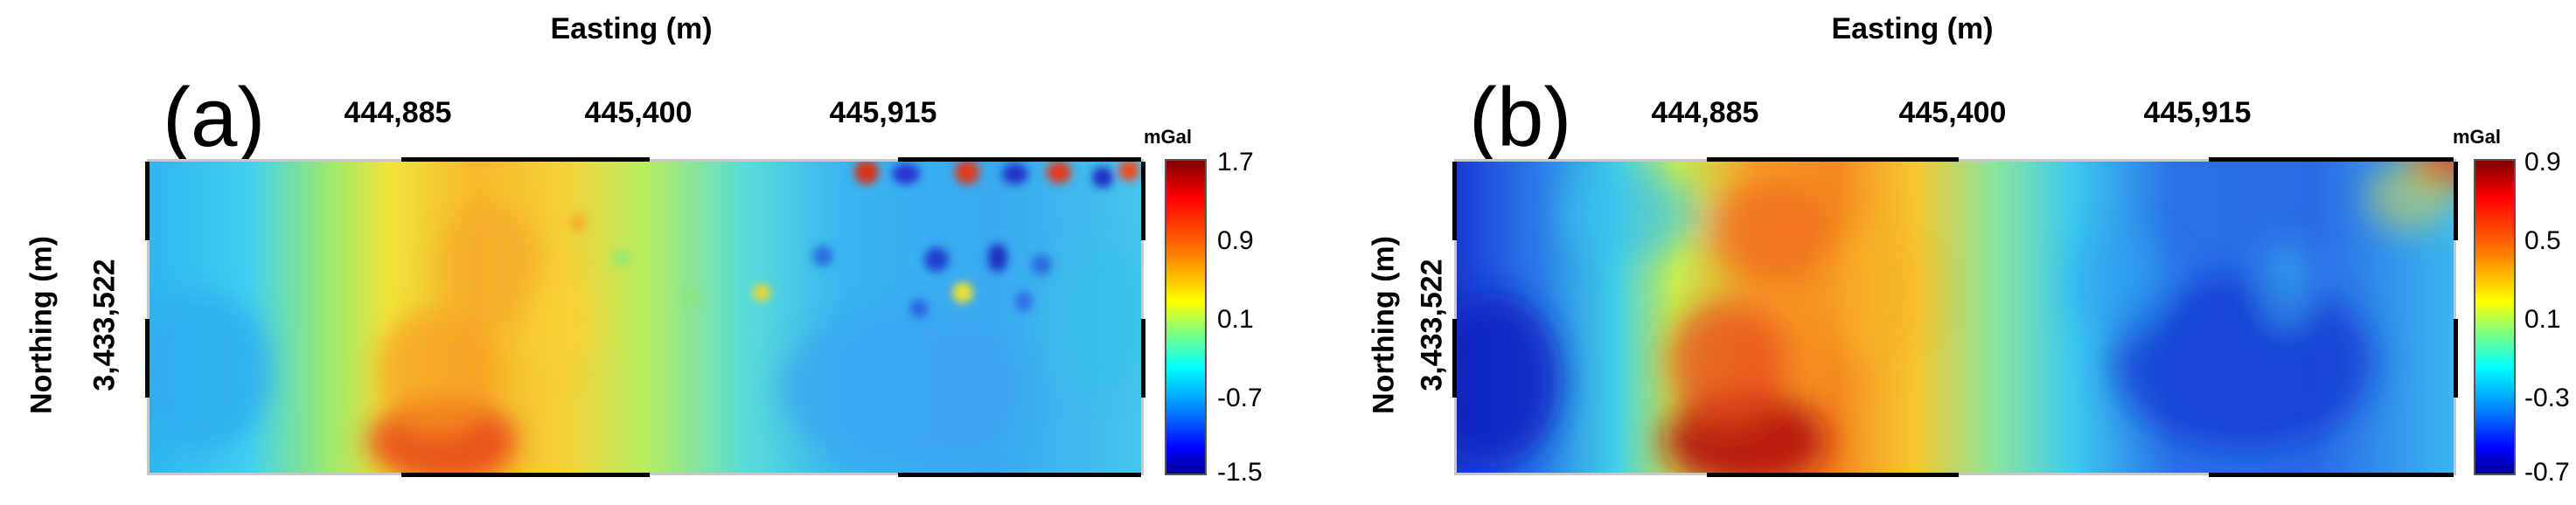  Describe the element at coordinates (2547, 398) in the screenshot. I see `colorbar-tick: -0.3` at that location.